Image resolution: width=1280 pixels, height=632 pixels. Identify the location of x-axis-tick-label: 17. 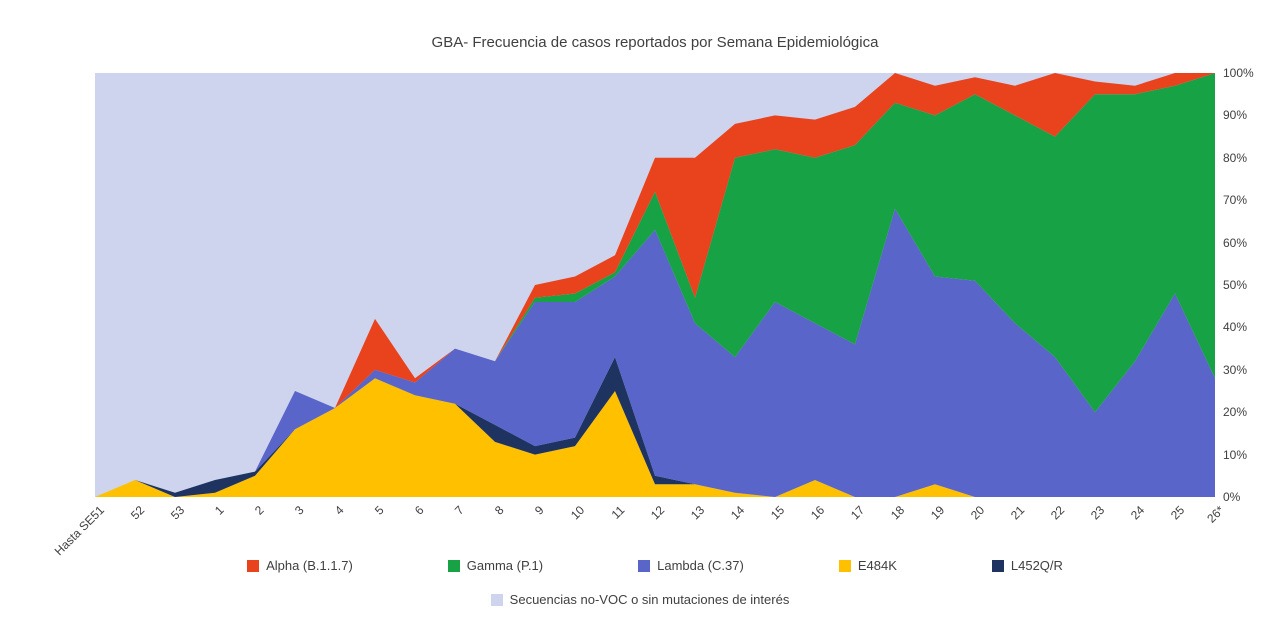
(857, 513).